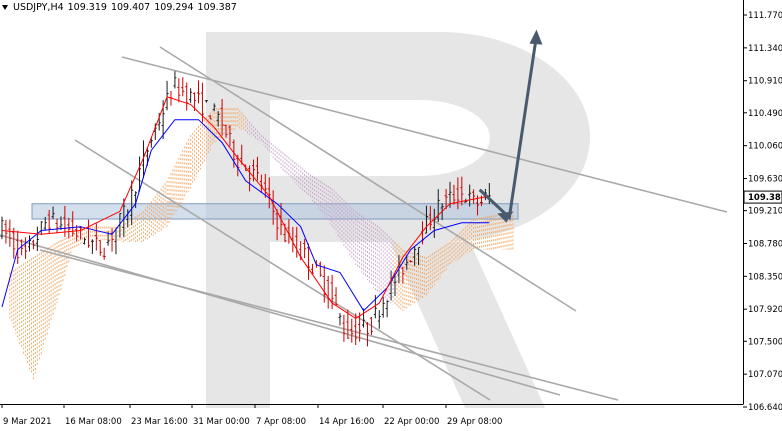 Image resolution: width=782 pixels, height=431 pixels. I want to click on y-tick-label: 109.210, so click(765, 212).